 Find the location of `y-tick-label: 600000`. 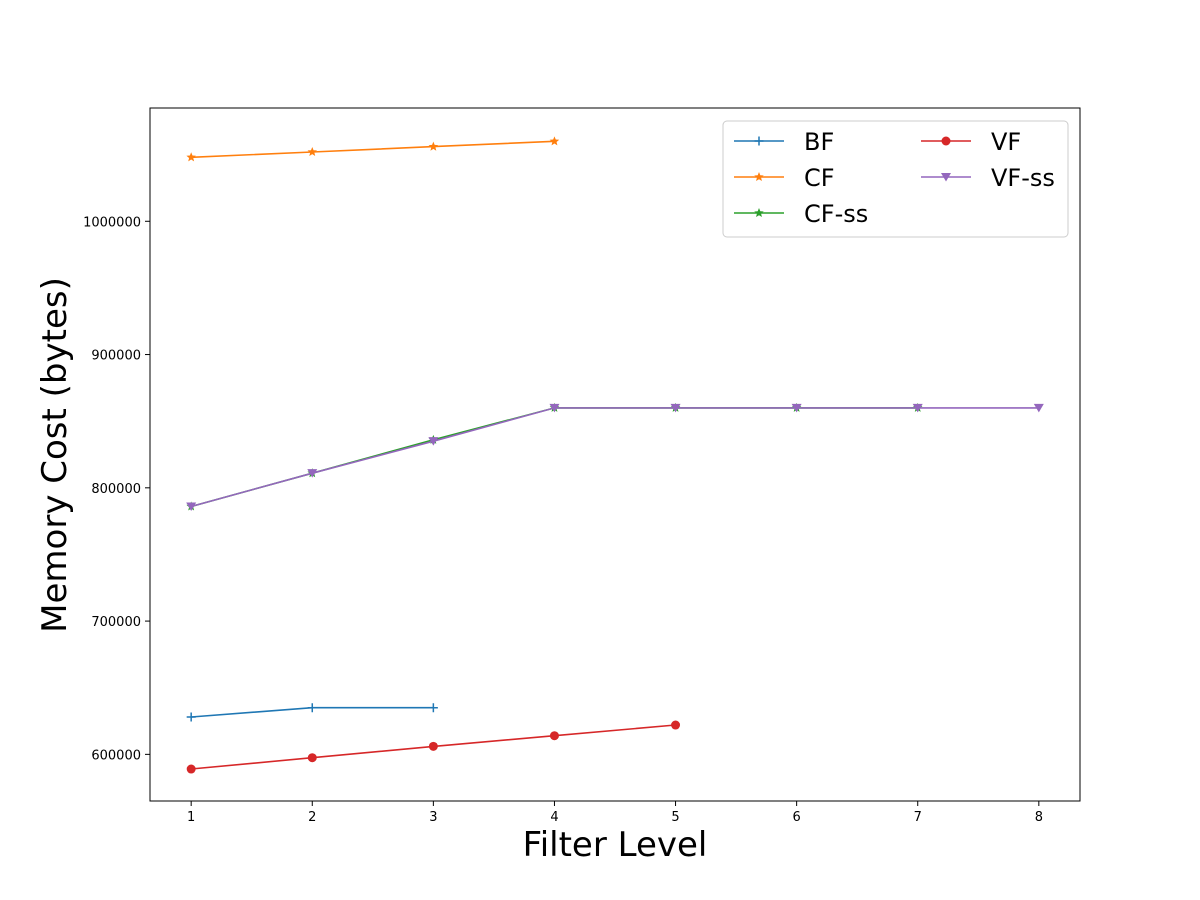

y-tick-label: 600000 is located at coordinates (116, 755).